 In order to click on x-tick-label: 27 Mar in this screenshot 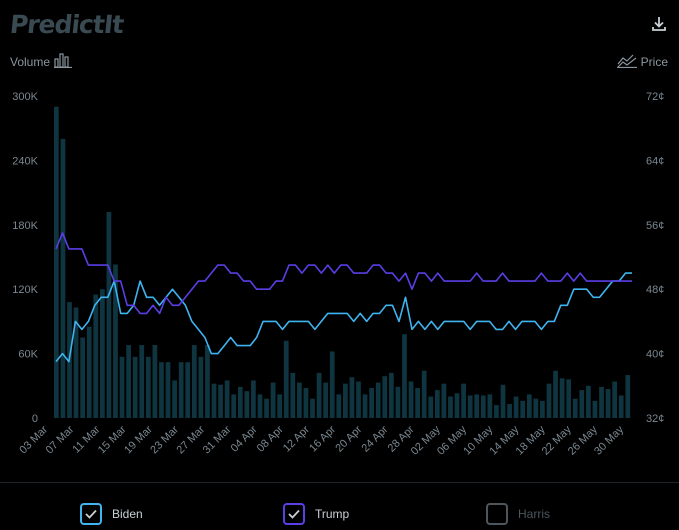, I will do `click(191, 439)`.